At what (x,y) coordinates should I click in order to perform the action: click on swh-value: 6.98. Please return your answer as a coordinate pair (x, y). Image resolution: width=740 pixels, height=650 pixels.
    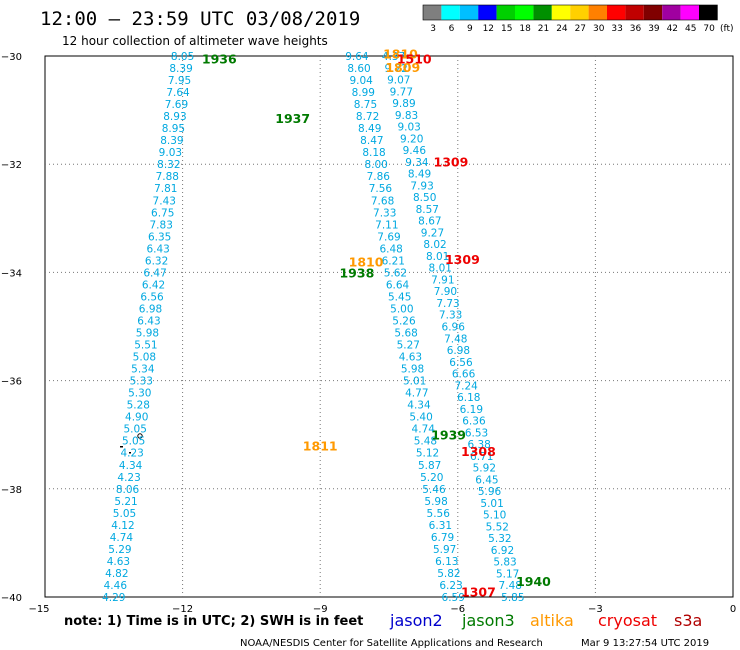
    Looking at the image, I should click on (150, 309).